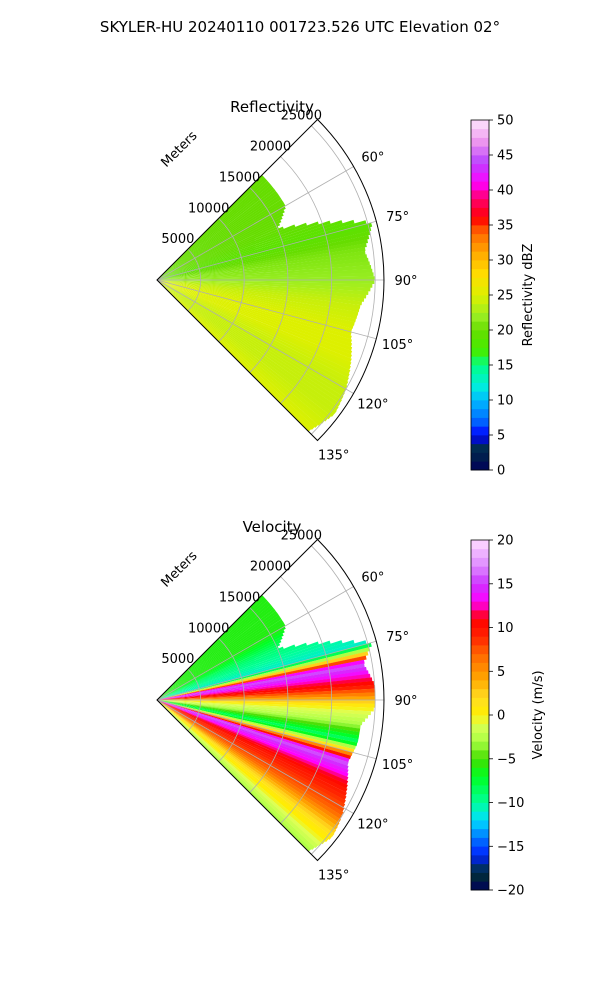 The height and width of the screenshot is (1000, 600). What do you see at coordinates (508, 716) in the screenshot?
I see `velocity-colorbar: Velocity (m/s) −20 −15 −10 −5 0 5 10 15 20` at bounding box center [508, 716].